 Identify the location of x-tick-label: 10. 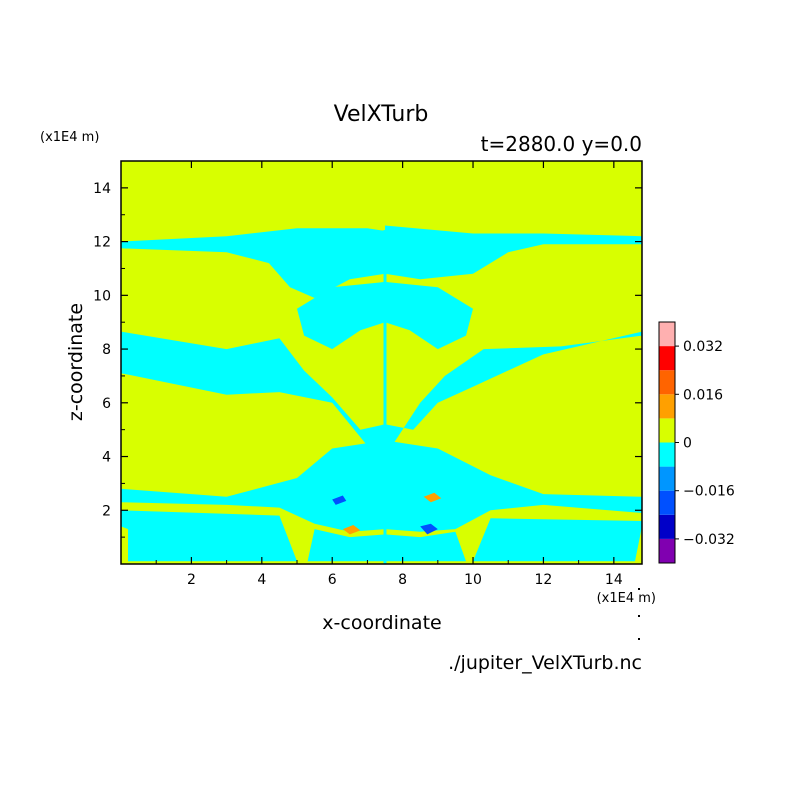
(473, 580).